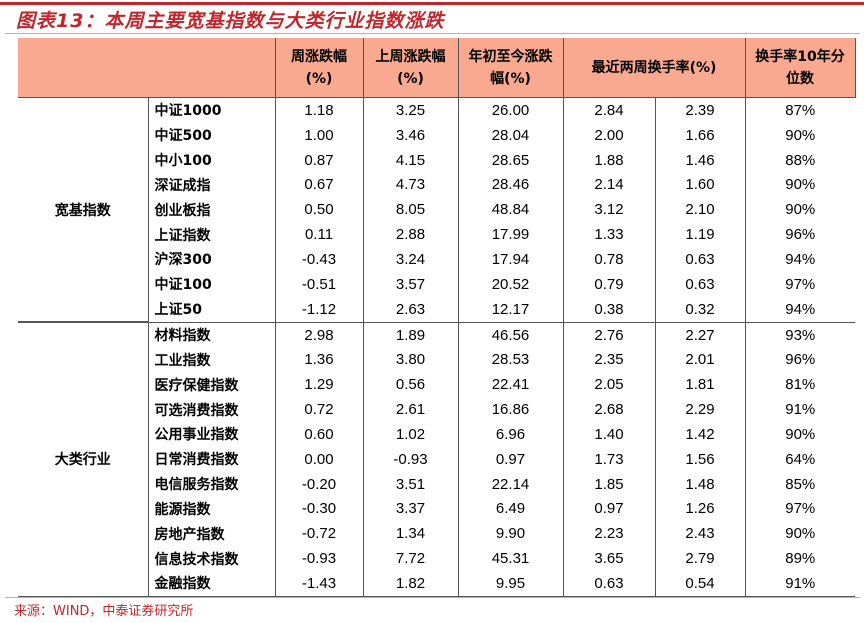 Image resolution: width=864 pixels, height=623 pixels. I want to click on cell-value: 0.00, so click(319, 459).